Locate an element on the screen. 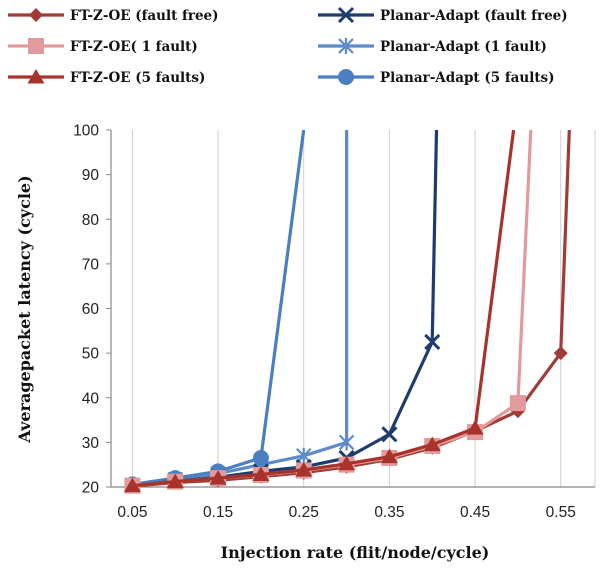 This screenshot has width=607, height=572. x-tick-label: 0.15 is located at coordinates (218, 512).